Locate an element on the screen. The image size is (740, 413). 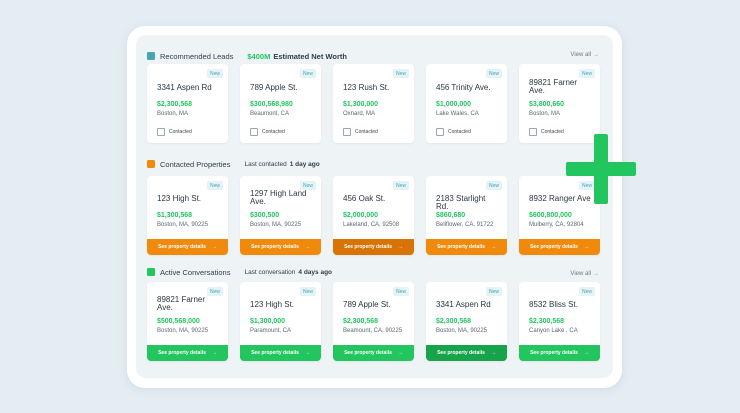
card-address: 1297 High Land Ave. is located at coordinates (278, 197).